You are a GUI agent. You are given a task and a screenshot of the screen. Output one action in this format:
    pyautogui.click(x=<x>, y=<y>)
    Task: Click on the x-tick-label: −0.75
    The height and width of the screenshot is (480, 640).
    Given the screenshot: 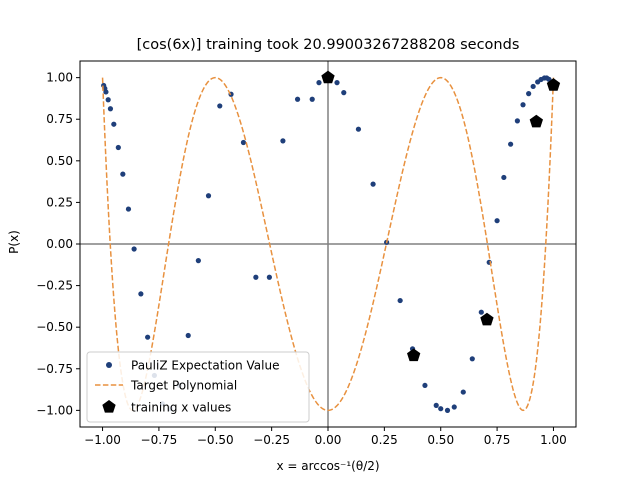 What is the action you would take?
    pyautogui.click(x=159, y=440)
    